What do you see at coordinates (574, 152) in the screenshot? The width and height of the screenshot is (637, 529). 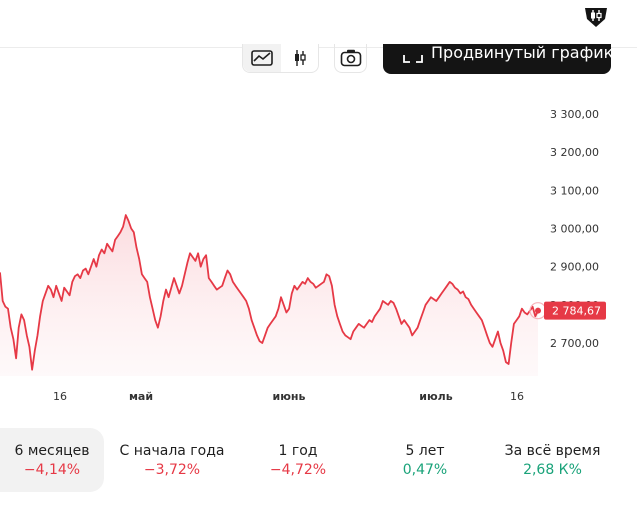 I see `y-tick-label: 3 200,00` at bounding box center [574, 152].